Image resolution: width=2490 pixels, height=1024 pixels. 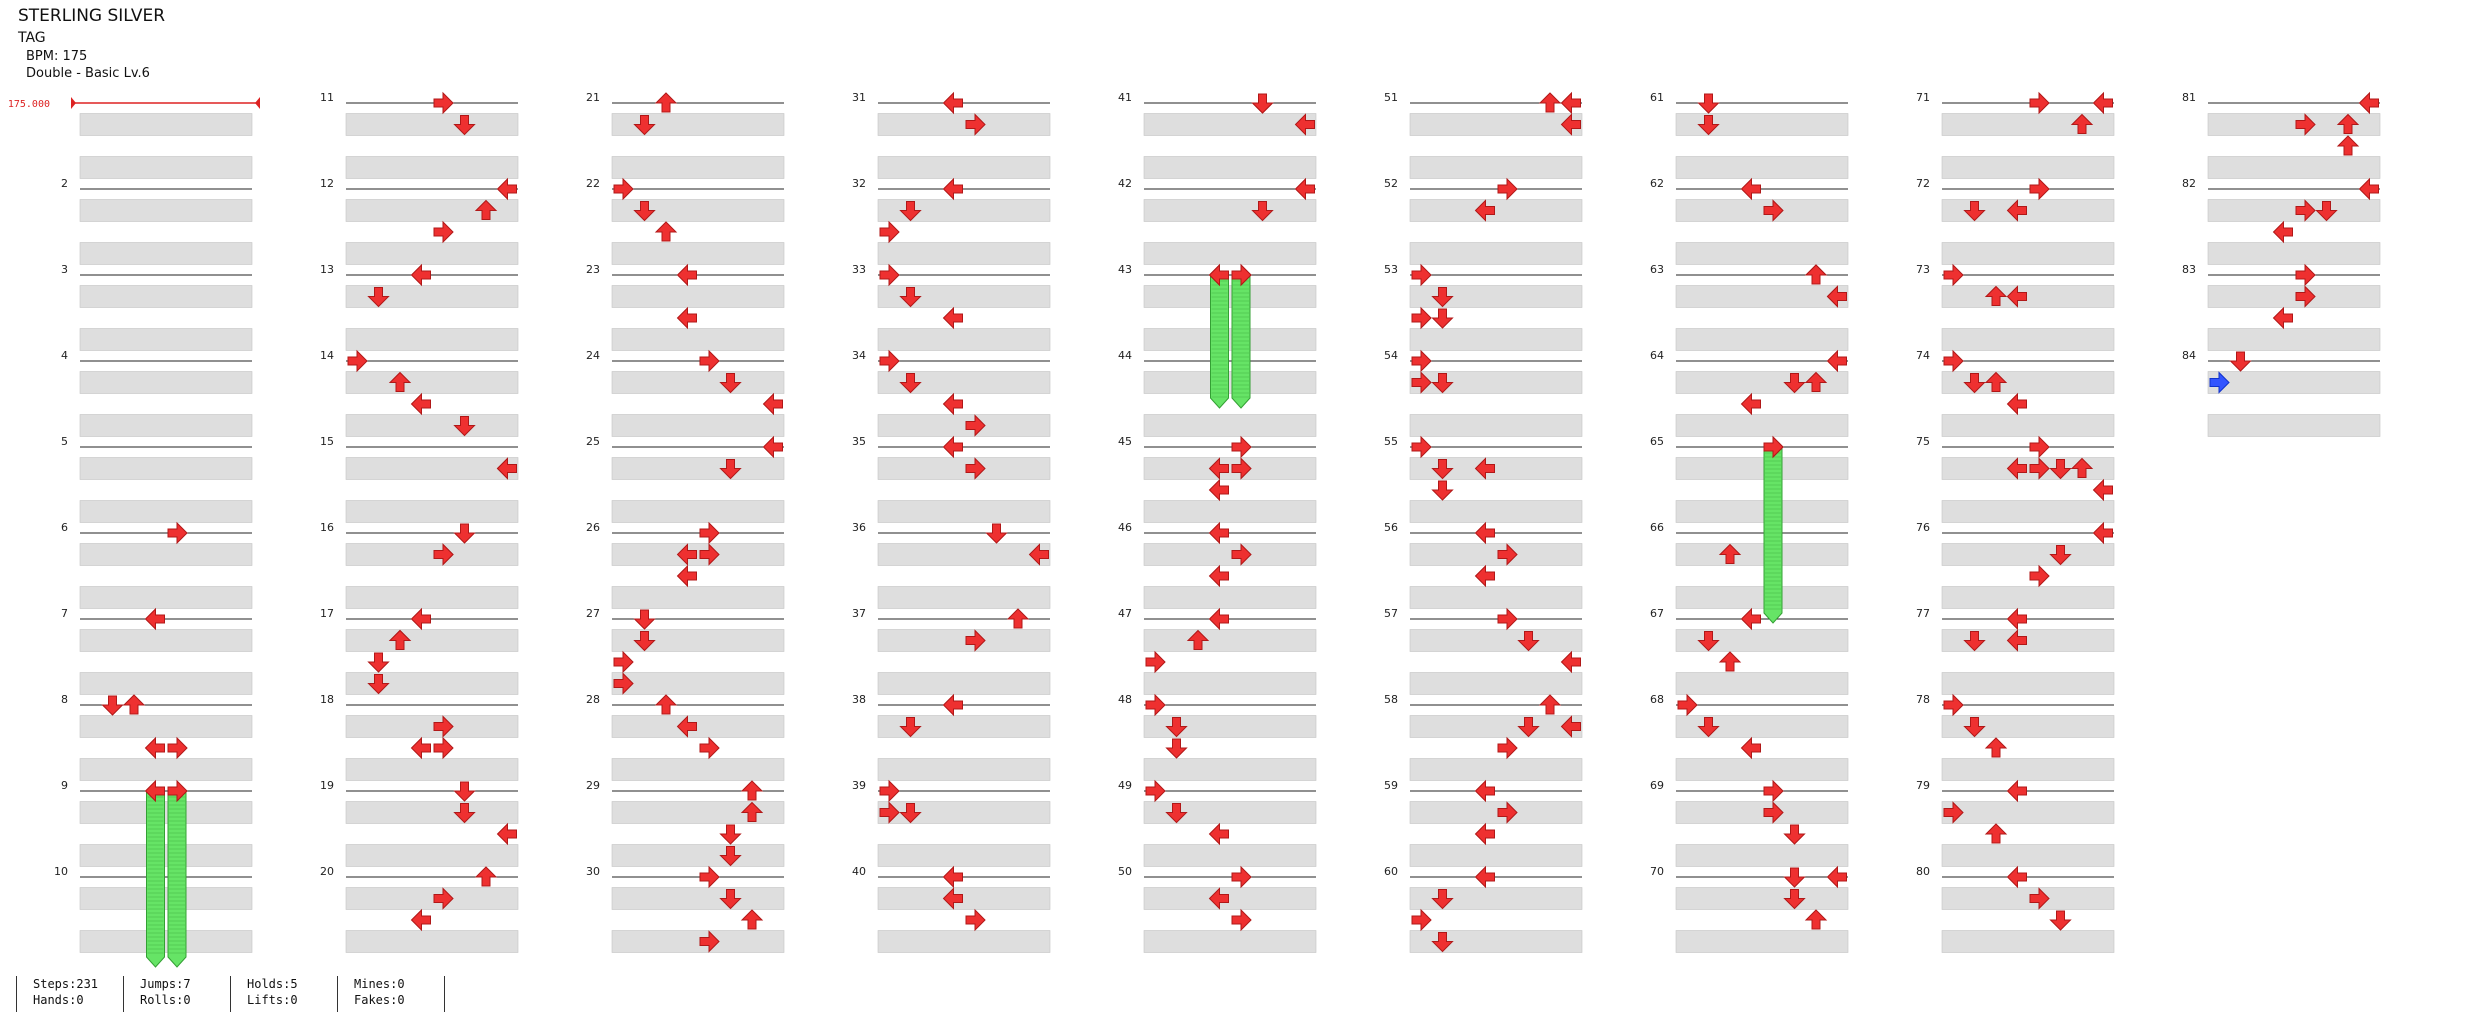 I want to click on measure-number: 6, so click(x=64, y=527).